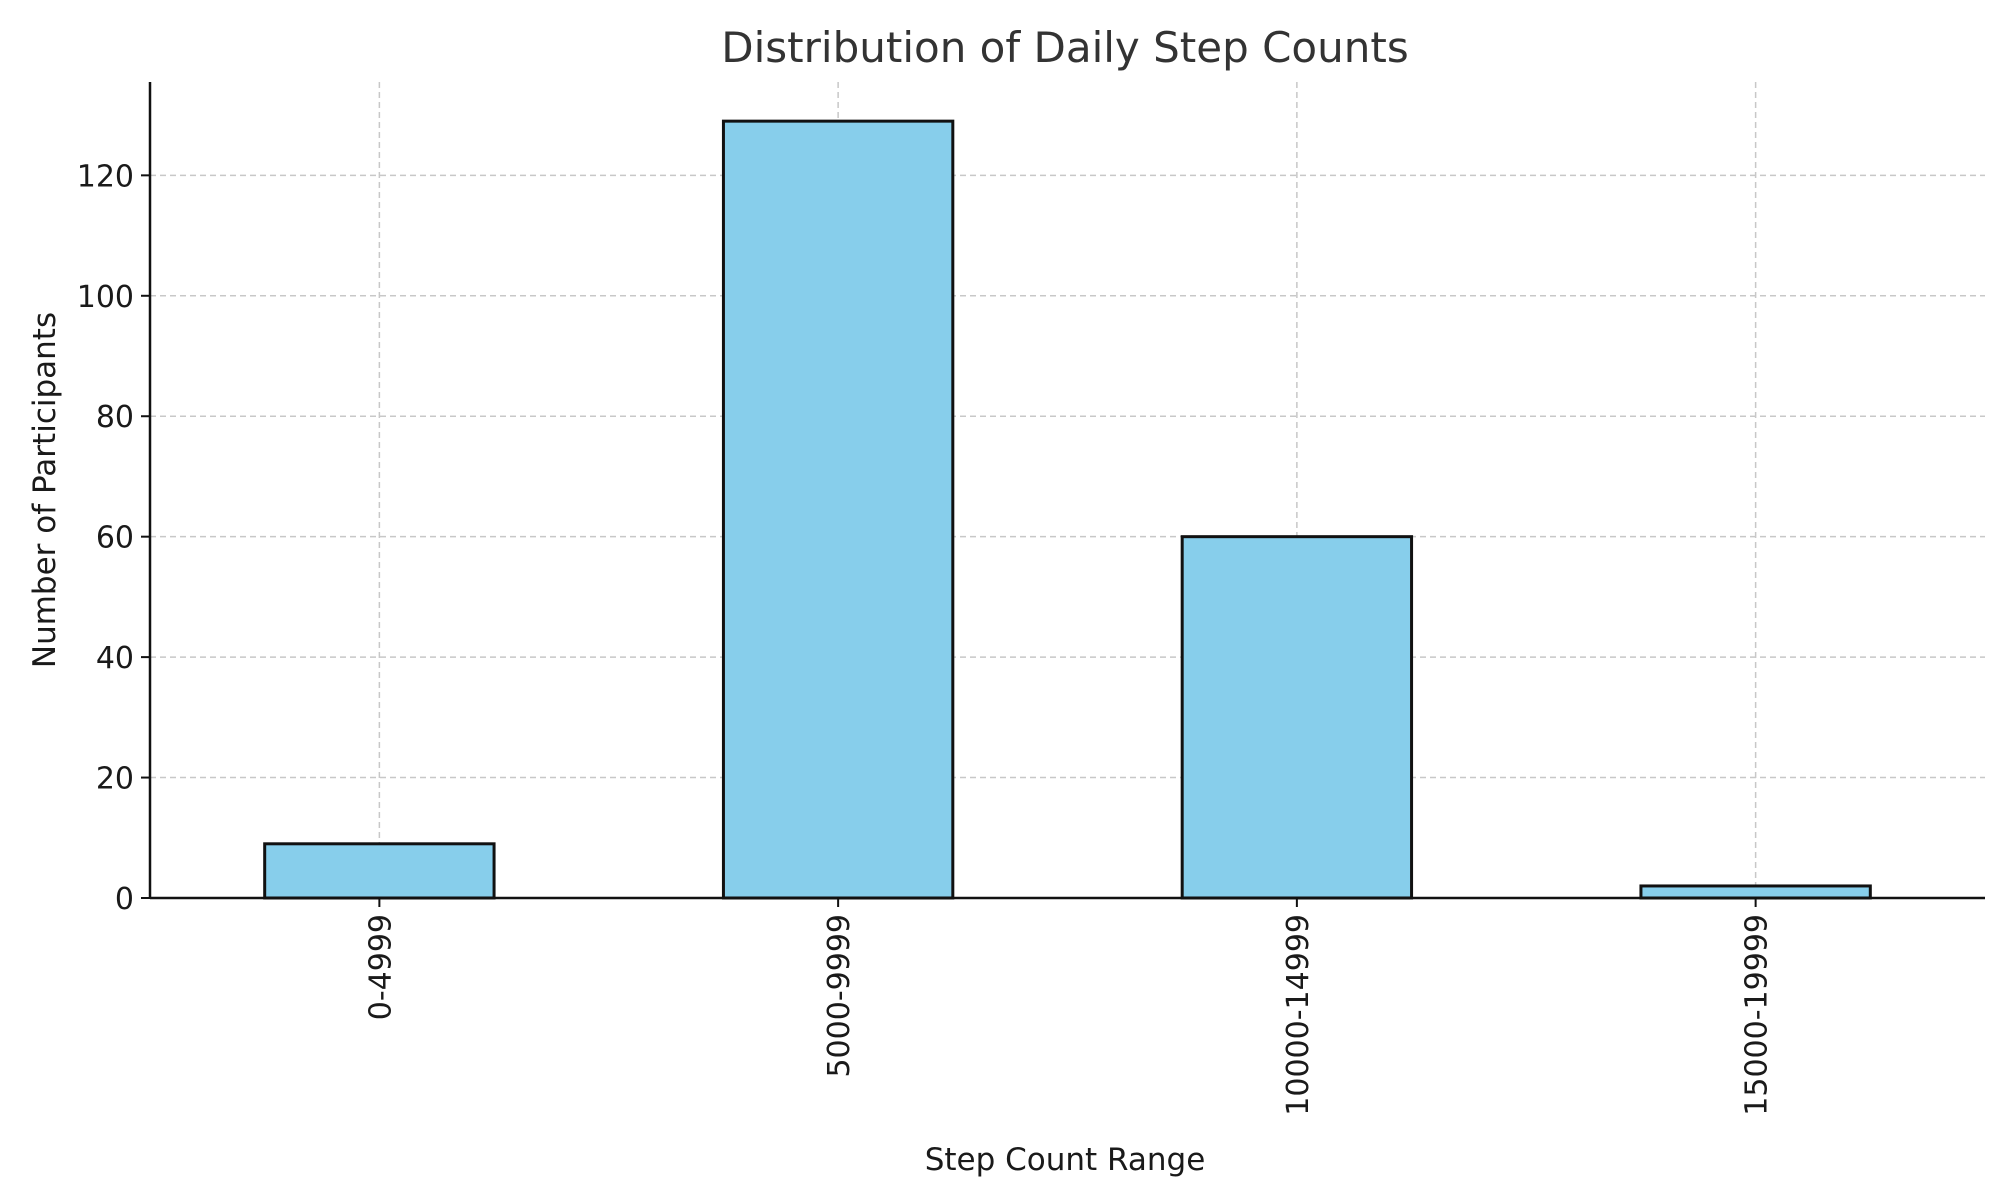  I want to click on y-tick-label: 40, so click(115, 658).